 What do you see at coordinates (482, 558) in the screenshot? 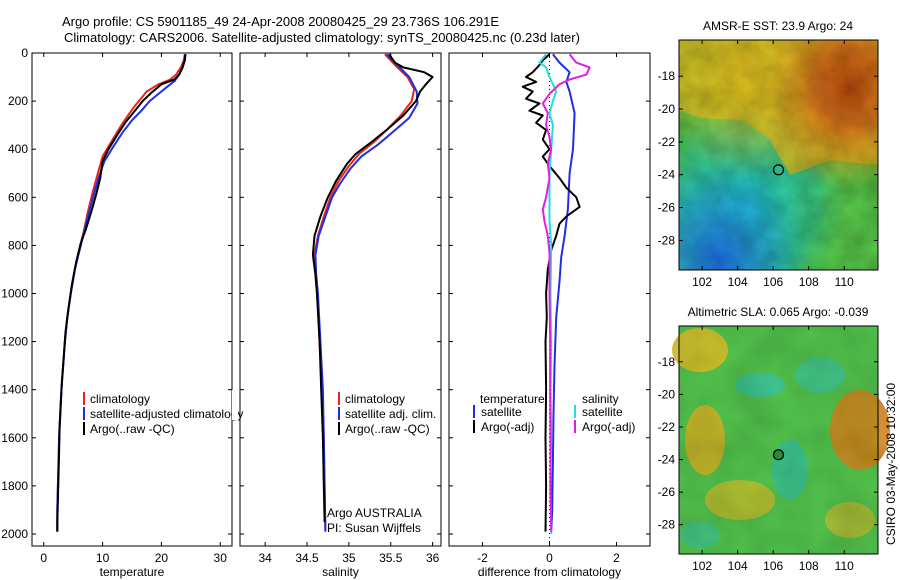
I see `x-tick-label: -2` at bounding box center [482, 558].